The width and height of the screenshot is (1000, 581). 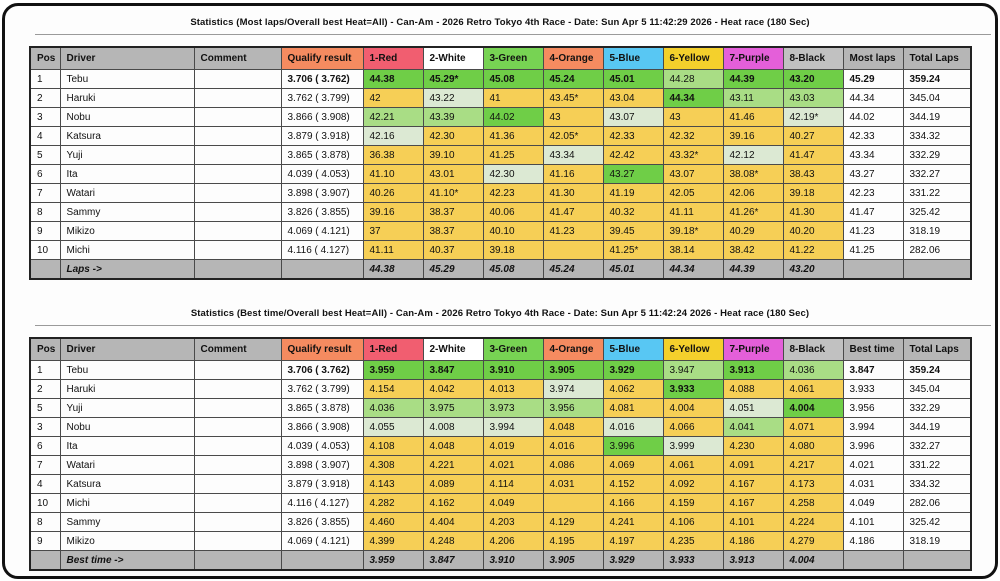 What do you see at coordinates (937, 79) in the screenshot?
I see `total-laps-cell: 359.24` at bounding box center [937, 79].